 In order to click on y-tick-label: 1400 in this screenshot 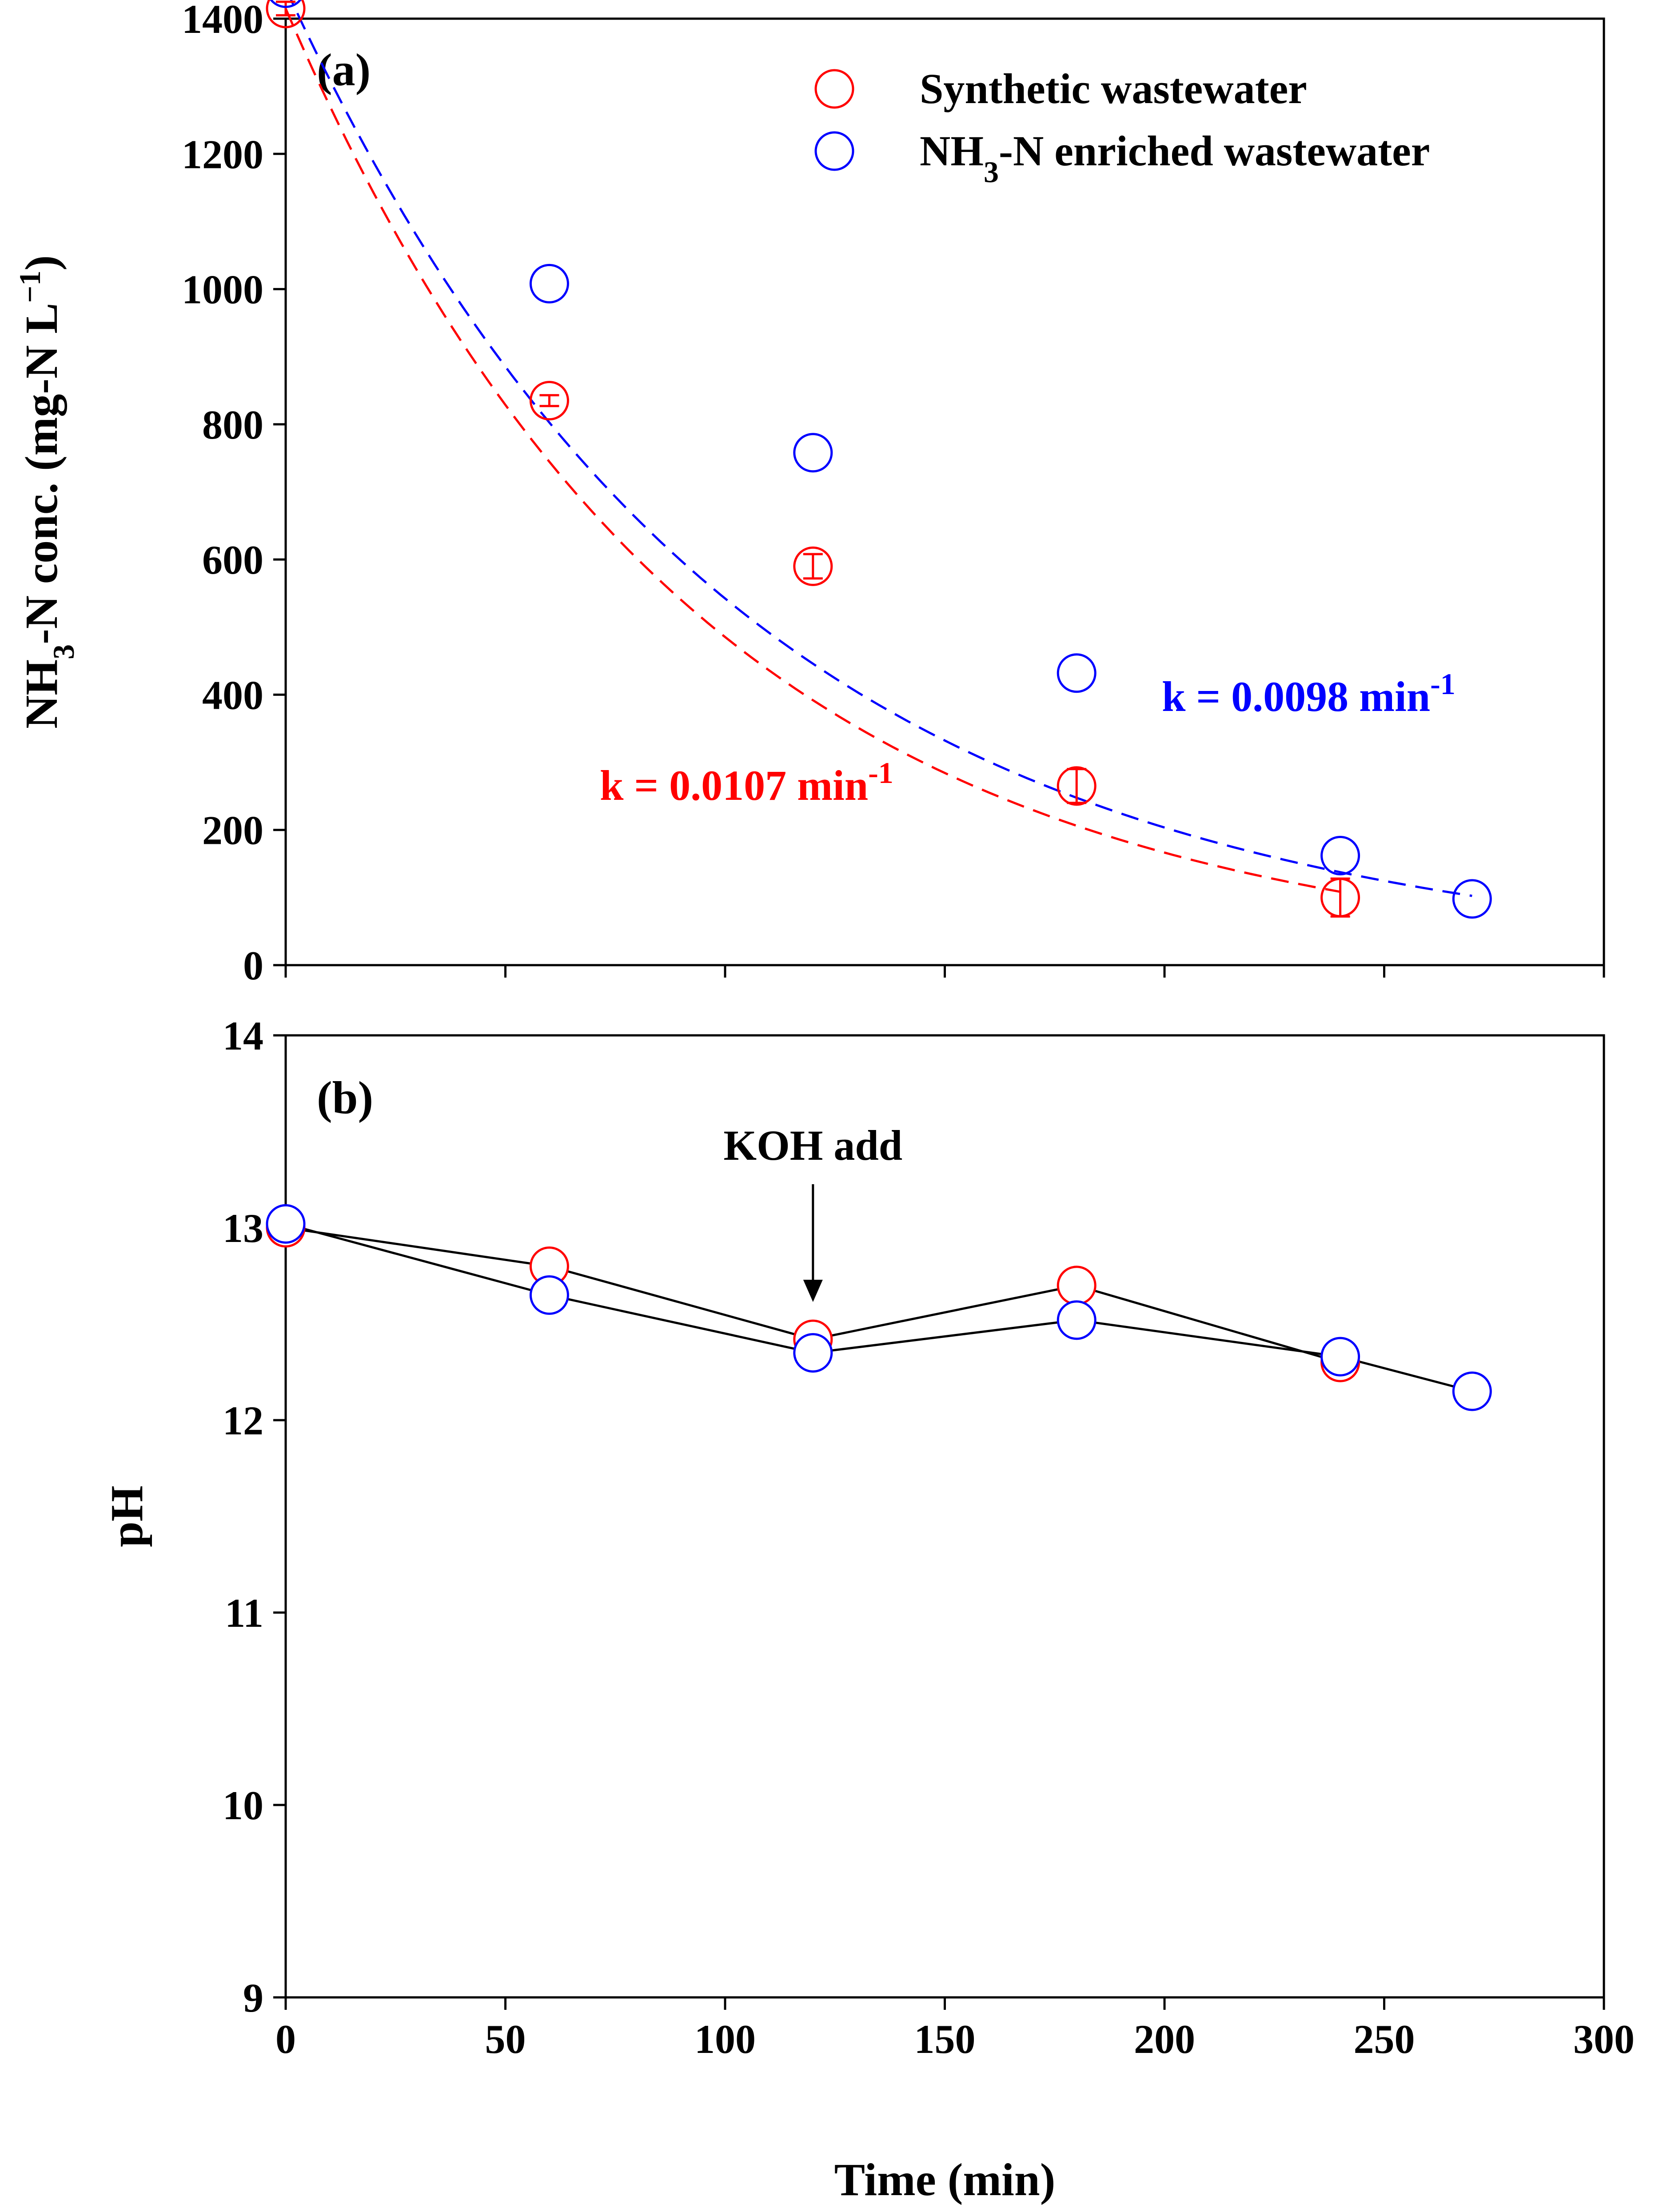, I will do `click(222, 21)`.